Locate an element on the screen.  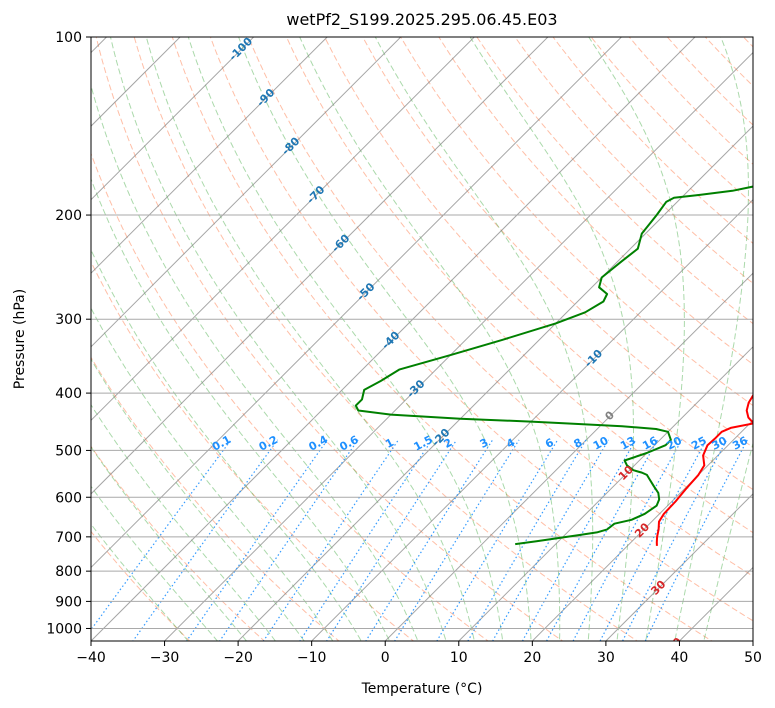
isotherm-label: -100 is located at coordinates (240, 49).